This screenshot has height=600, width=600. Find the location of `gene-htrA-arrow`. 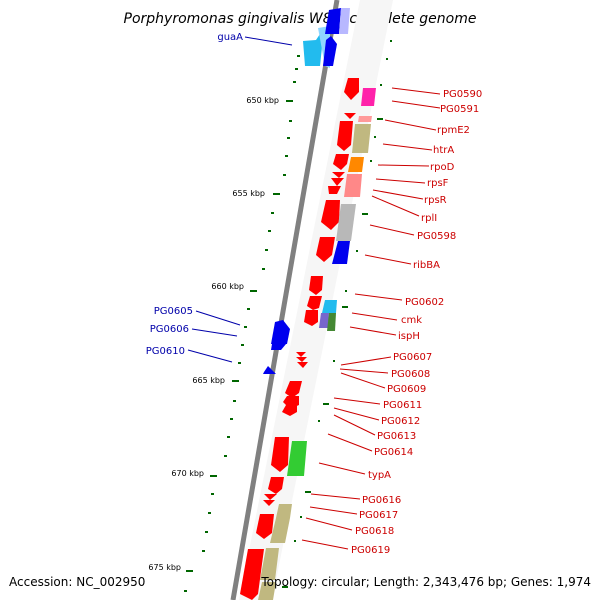

gene-htrA-arrow is located at coordinates (345, 136).